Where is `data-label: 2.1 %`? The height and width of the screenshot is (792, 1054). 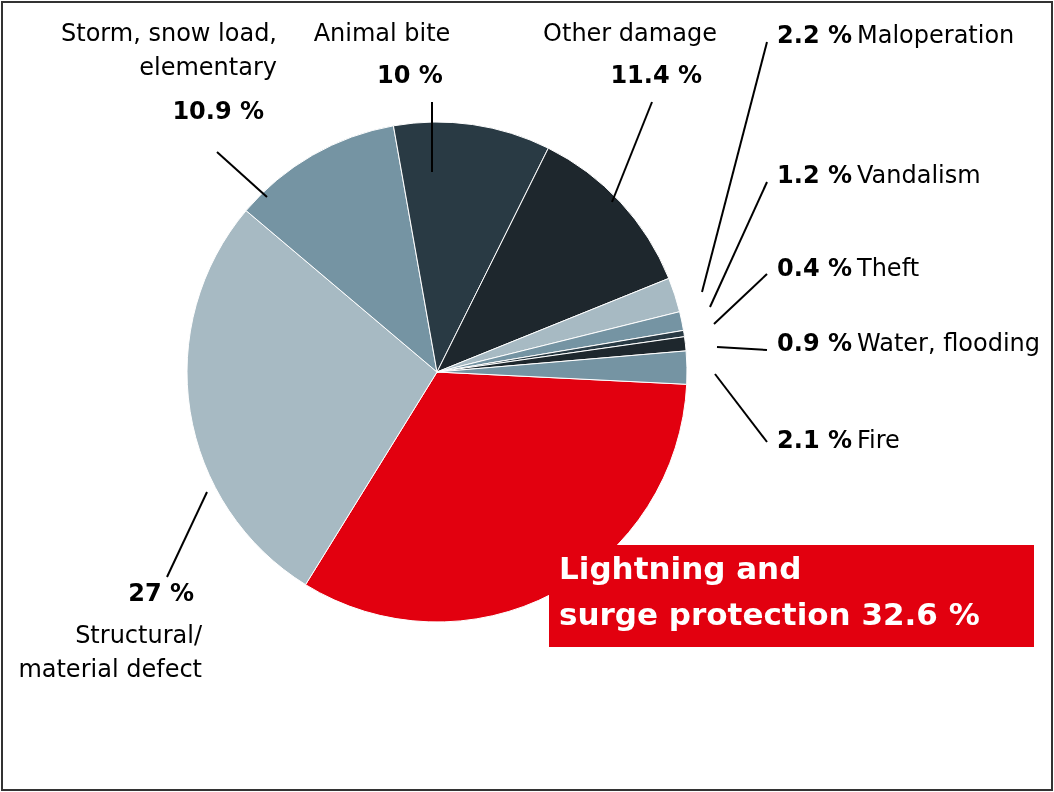 data-label: 2.1 % is located at coordinates (814, 440).